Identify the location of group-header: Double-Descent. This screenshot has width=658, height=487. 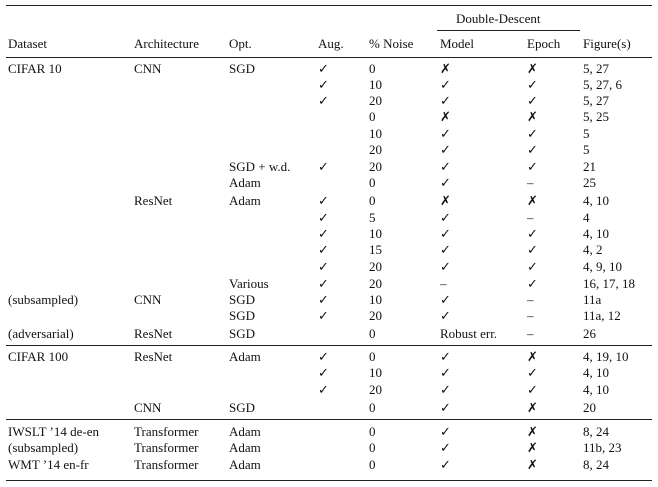
(498, 18).